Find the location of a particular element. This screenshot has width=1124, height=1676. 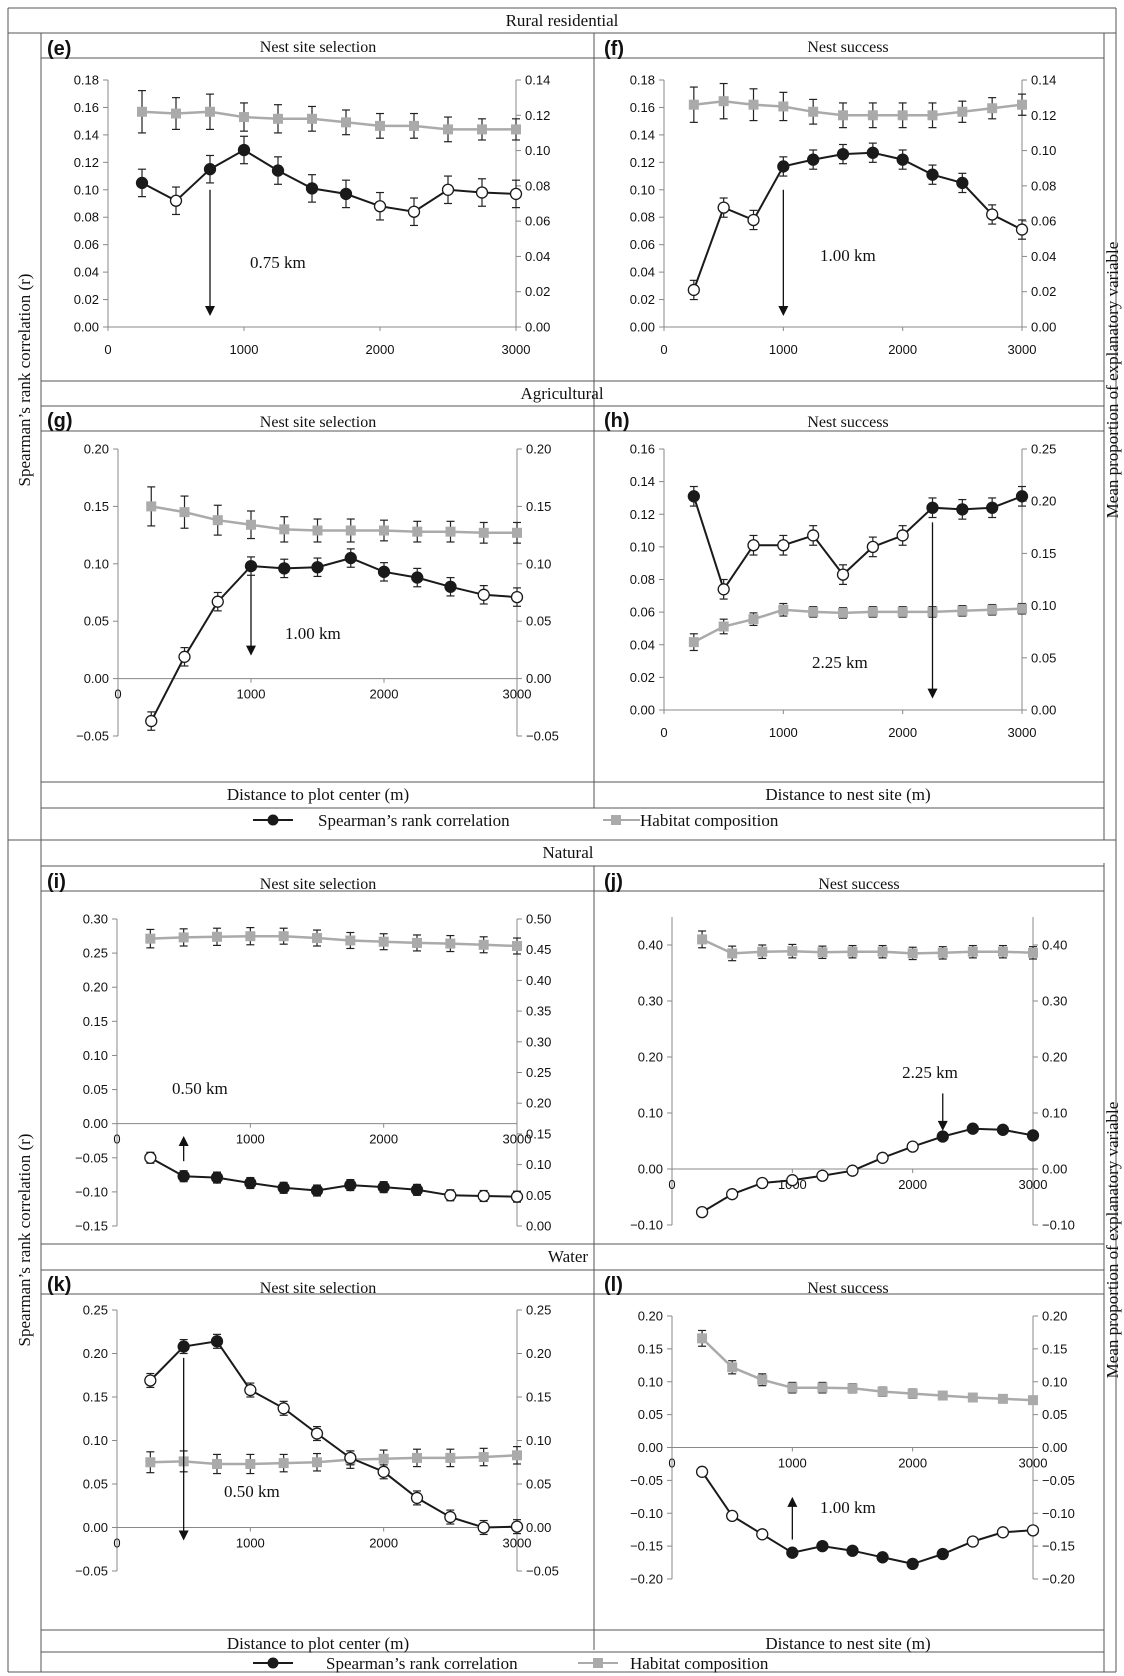

left-tick-label-h-5: 0.10 is located at coordinates (642, 546).